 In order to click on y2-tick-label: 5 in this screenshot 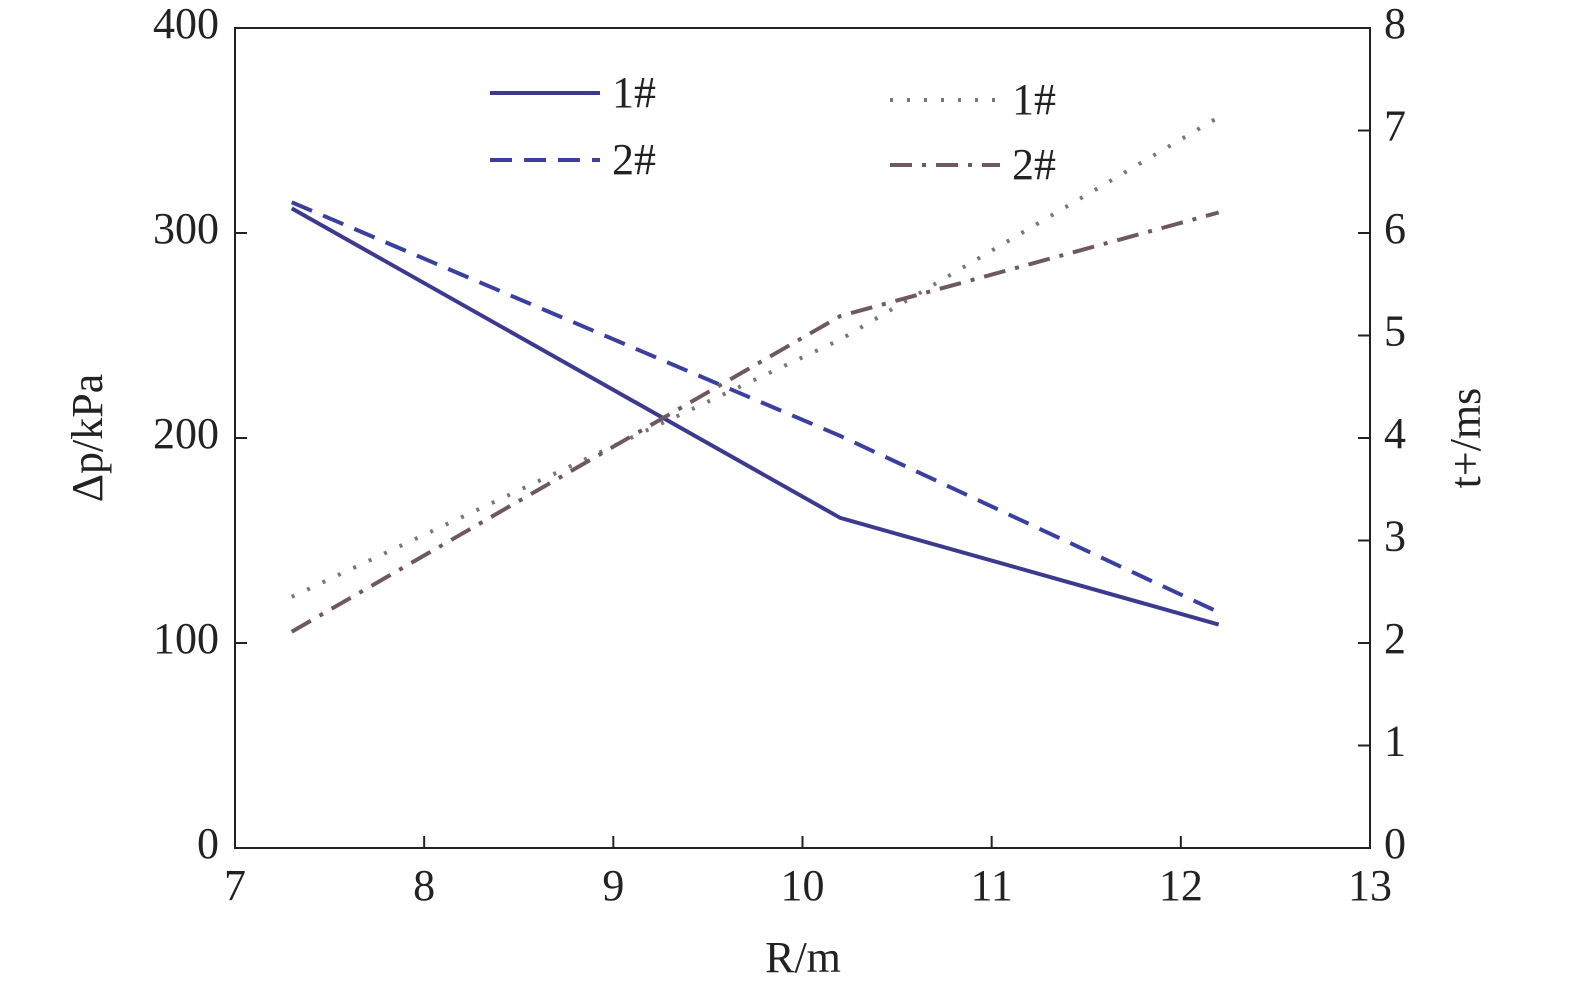, I will do `click(1395, 331)`.